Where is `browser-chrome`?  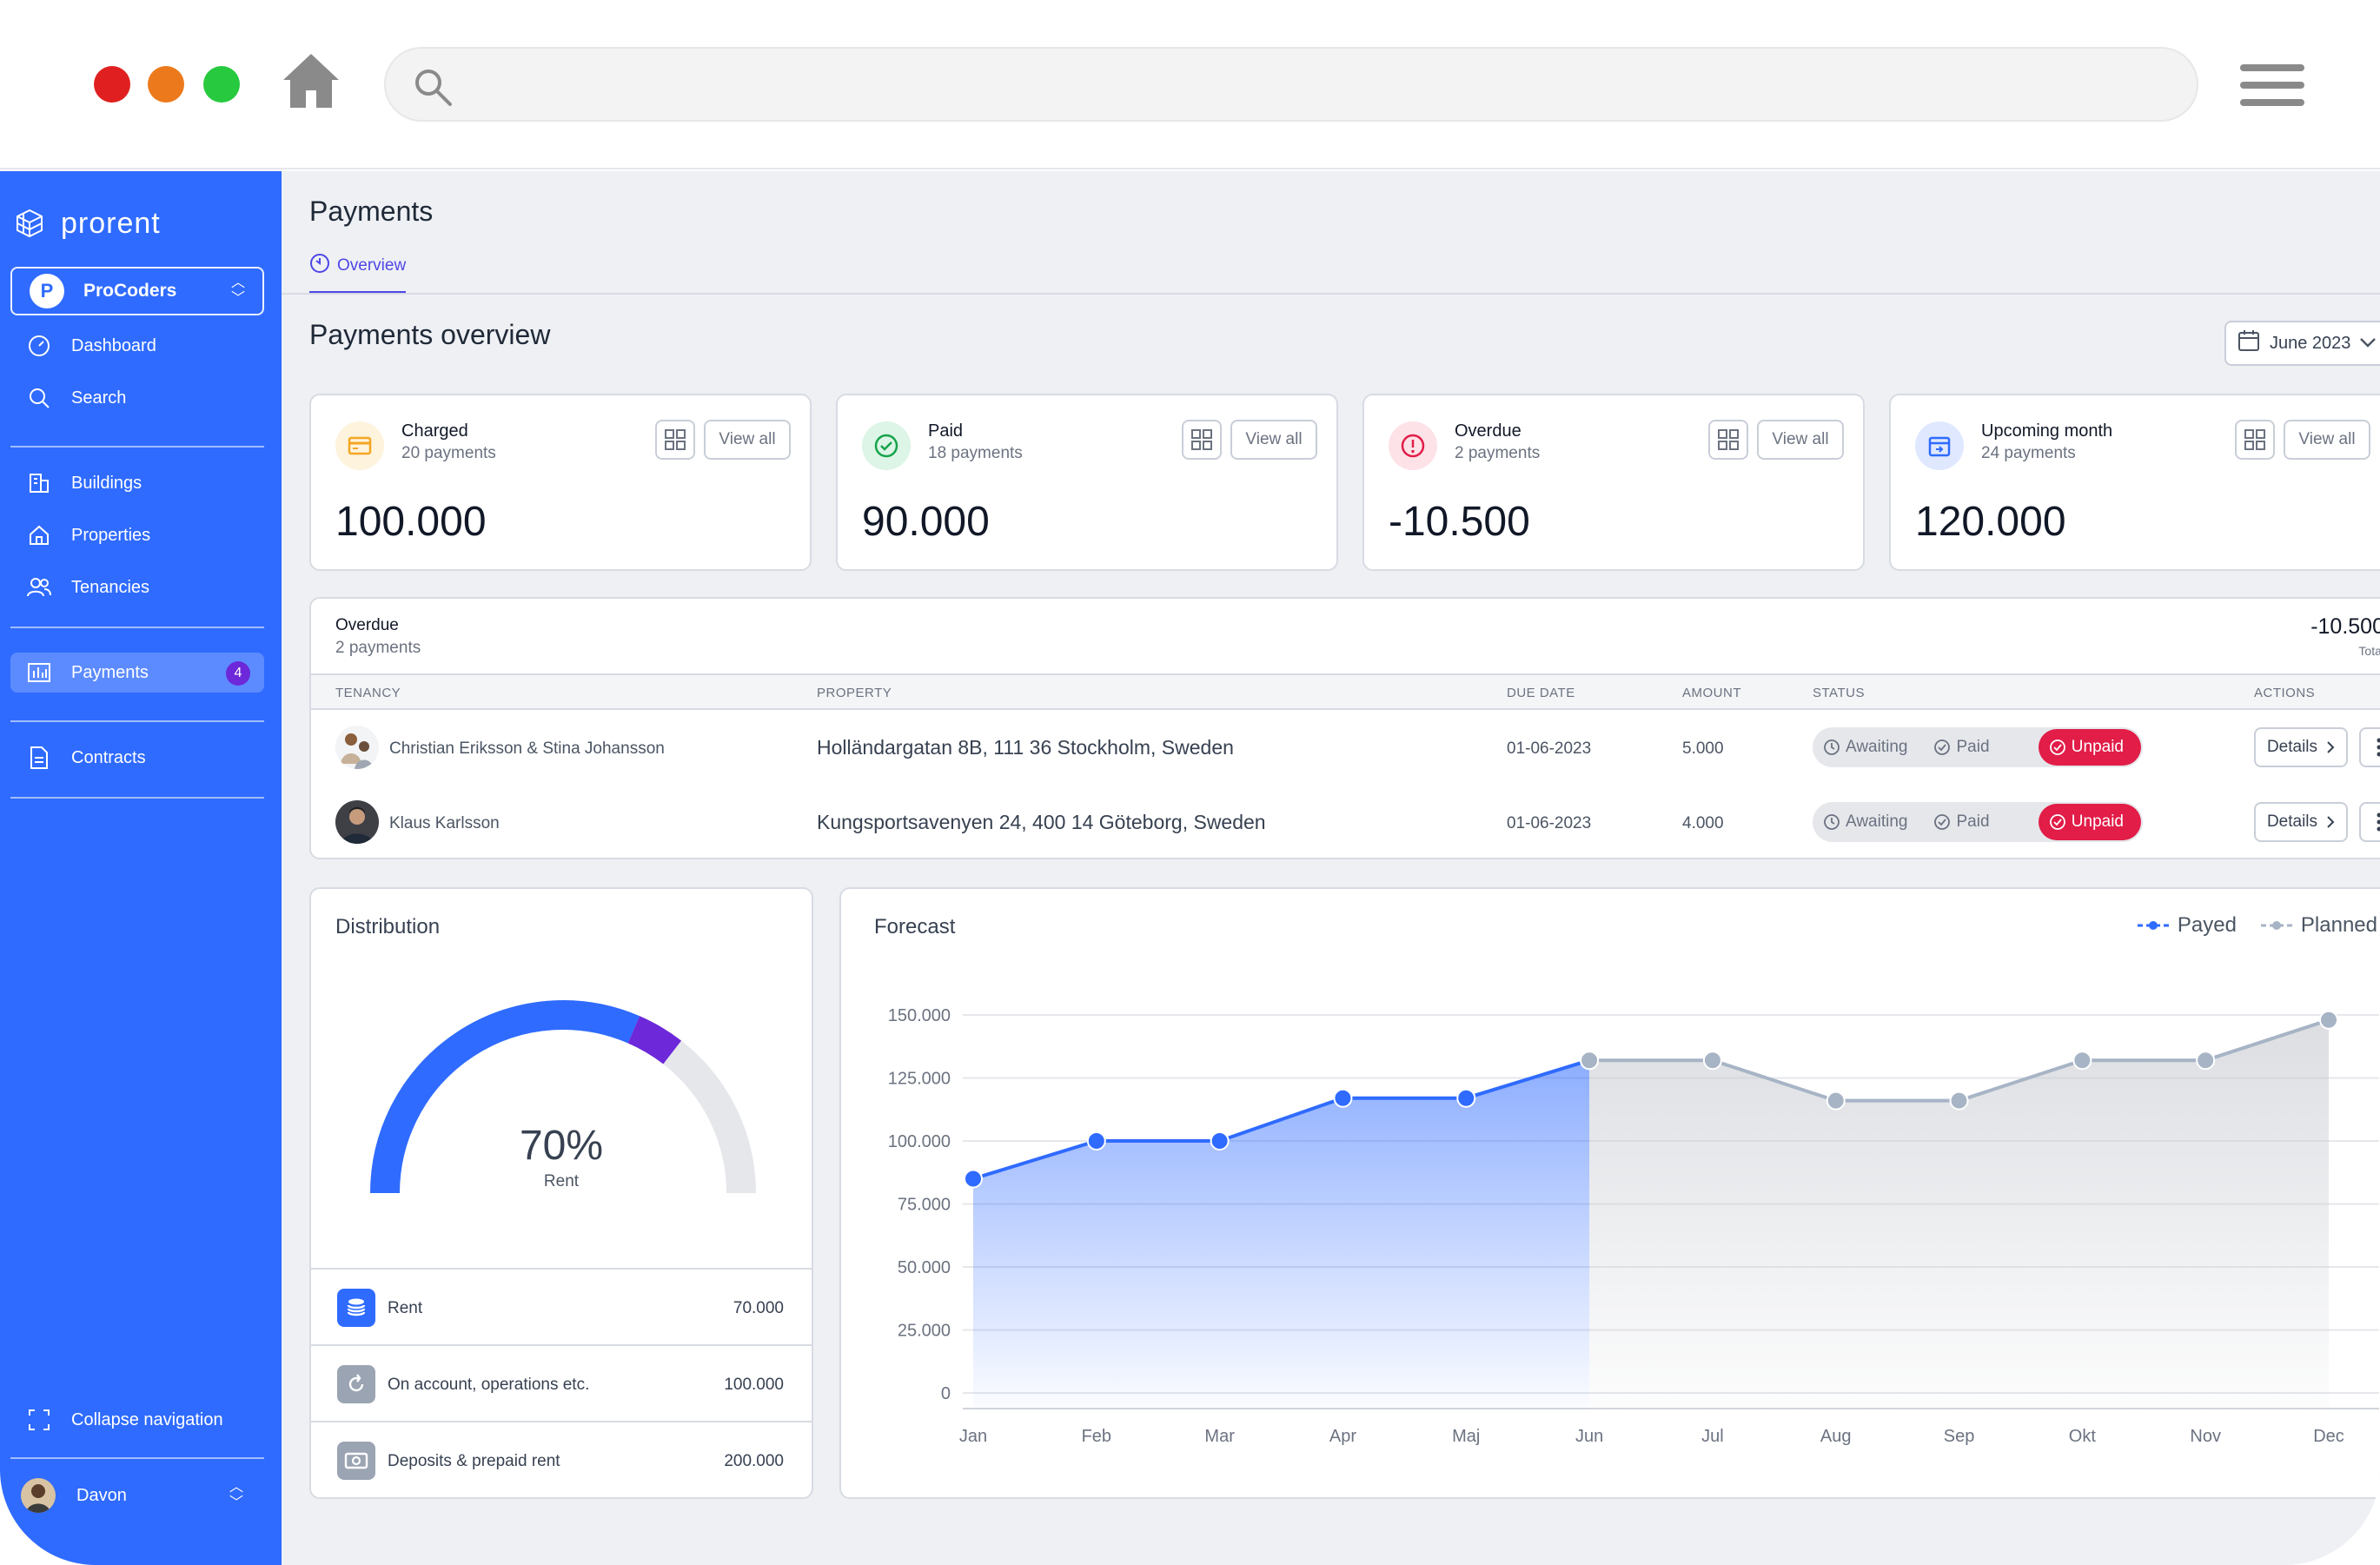 browser-chrome is located at coordinates (1190, 84).